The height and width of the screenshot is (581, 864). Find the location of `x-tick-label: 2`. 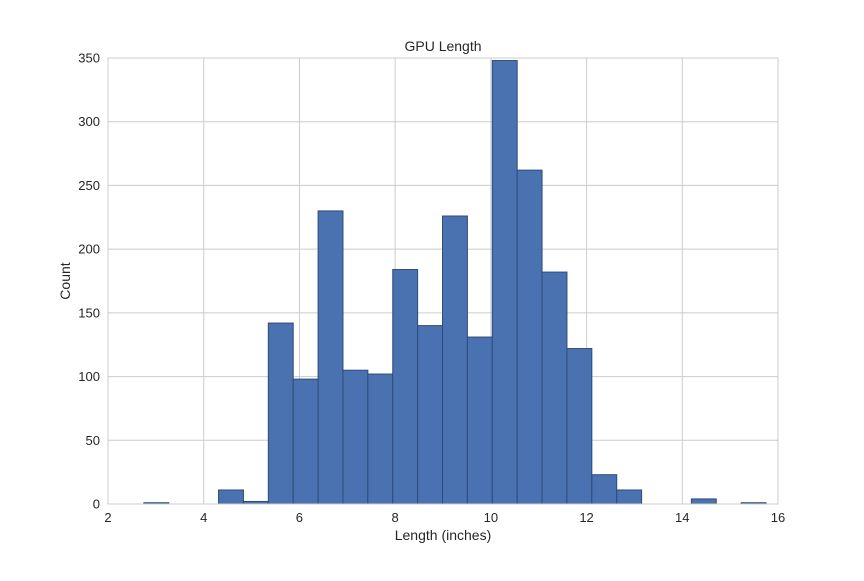

x-tick-label: 2 is located at coordinates (107, 517).